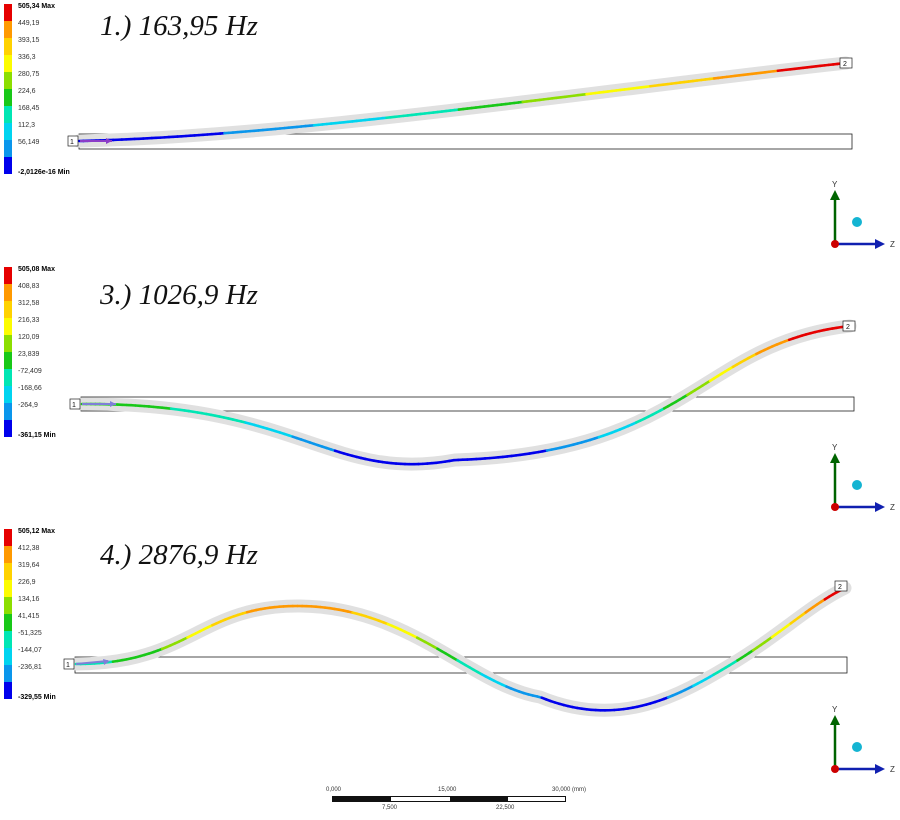 This screenshot has width=900, height=820. Describe the element at coordinates (460, 802) in the screenshot. I see `scale-bar: 0,000 15,000 30,000 (mm) 7,500 22,500` at that location.